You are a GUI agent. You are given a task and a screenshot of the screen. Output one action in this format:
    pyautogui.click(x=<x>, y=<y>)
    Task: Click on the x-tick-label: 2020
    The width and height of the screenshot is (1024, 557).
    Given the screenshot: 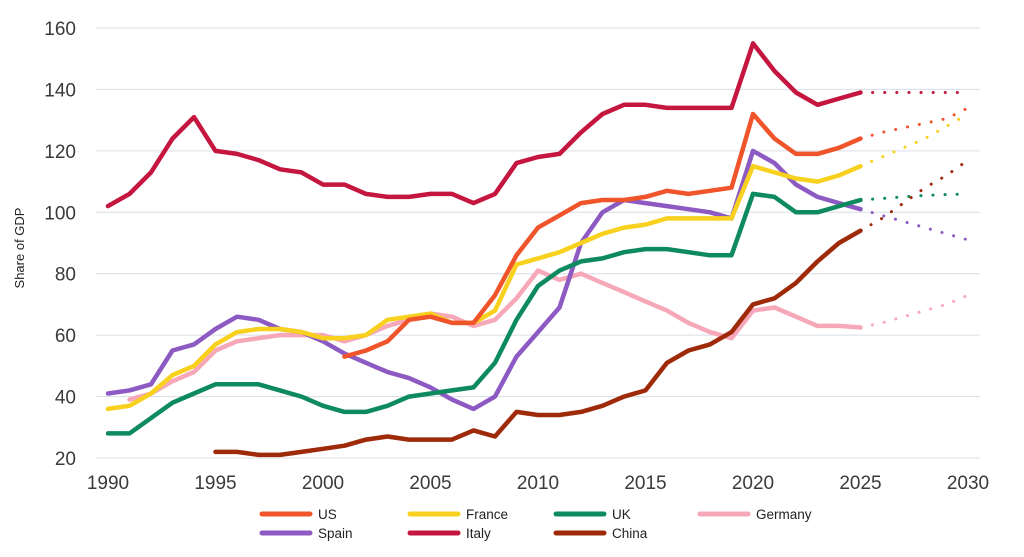 What is the action you would take?
    pyautogui.click(x=753, y=483)
    